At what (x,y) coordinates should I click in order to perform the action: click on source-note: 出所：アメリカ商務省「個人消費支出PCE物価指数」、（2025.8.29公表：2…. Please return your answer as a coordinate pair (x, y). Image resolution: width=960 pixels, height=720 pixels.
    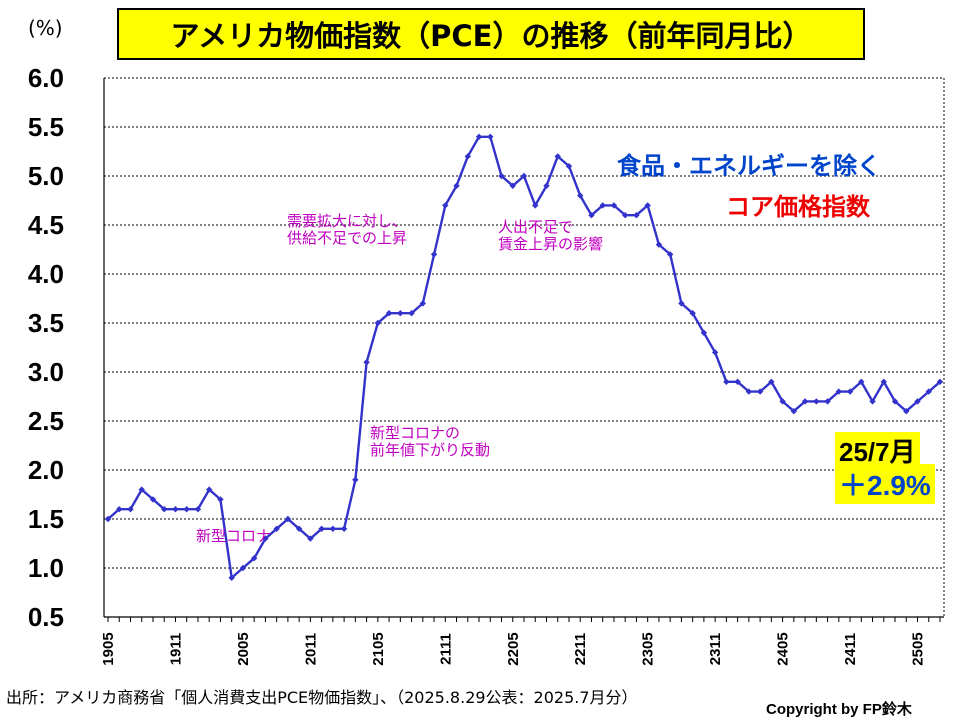
    Looking at the image, I should click on (322, 697).